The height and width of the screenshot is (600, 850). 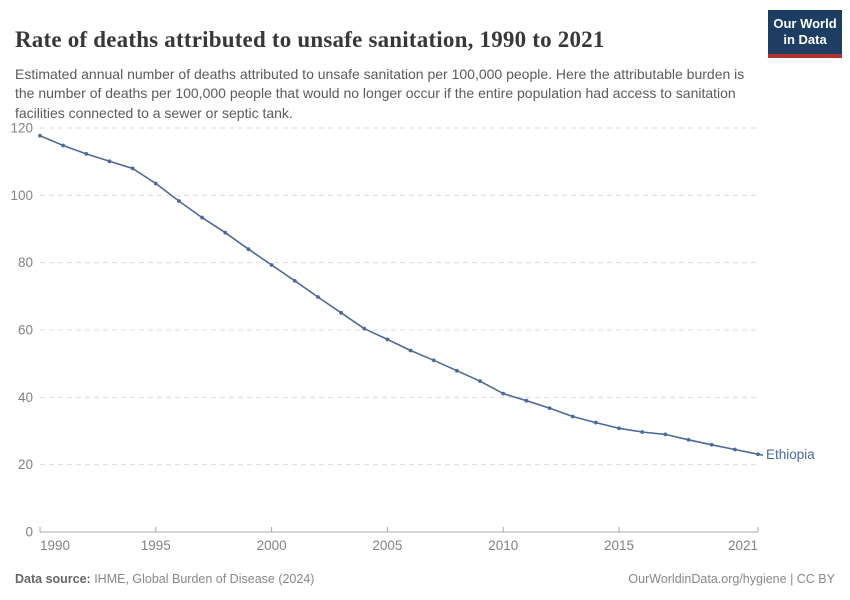 What do you see at coordinates (805, 40) in the screenshot?
I see `owid-logo-line2: in Data` at bounding box center [805, 40].